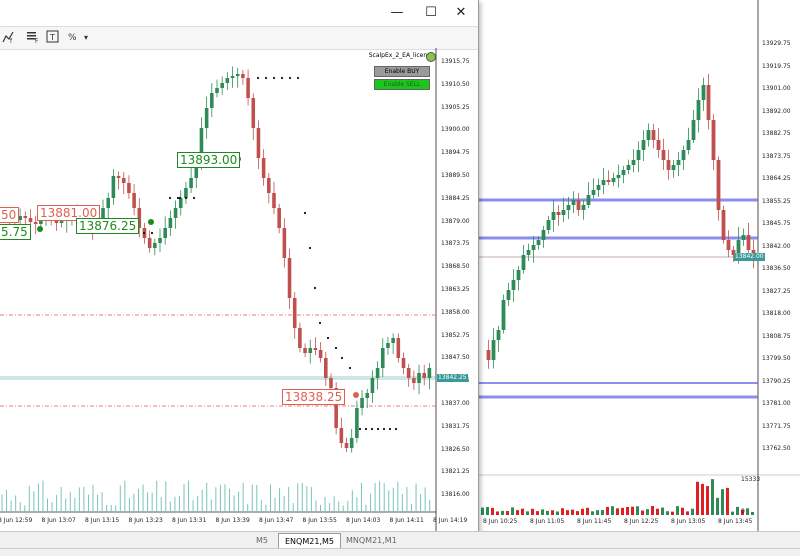  Describe the element at coordinates (455, 472) in the screenshot. I see `price-axis-label: 13821.25` at that location.